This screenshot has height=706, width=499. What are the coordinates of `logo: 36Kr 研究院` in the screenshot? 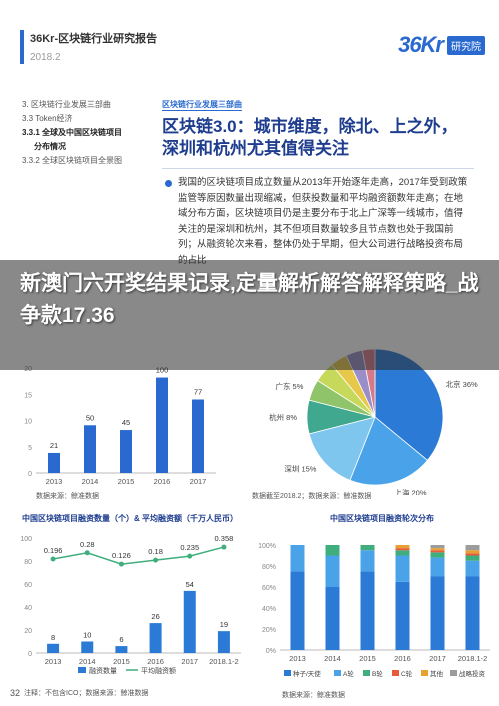 It's located at (441, 45).